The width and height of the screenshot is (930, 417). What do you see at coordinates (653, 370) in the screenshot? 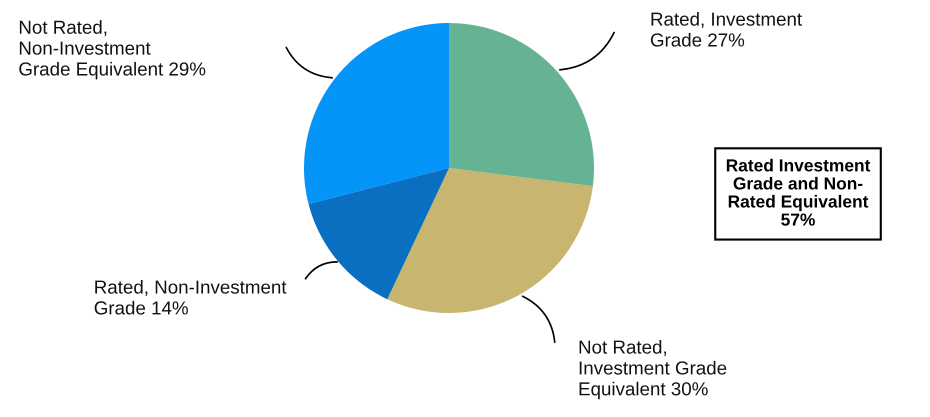
I see `slice-label: Not Rated, Investment Grade Equivalent 30%` at bounding box center [653, 370].